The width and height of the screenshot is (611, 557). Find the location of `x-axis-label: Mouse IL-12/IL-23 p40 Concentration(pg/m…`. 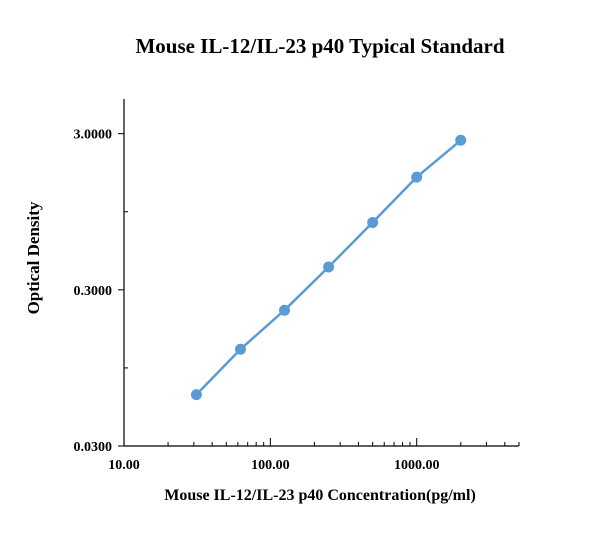

x-axis-label: Mouse IL-12/IL-23 p40 Concentration(pg/m… is located at coordinates (320, 495).